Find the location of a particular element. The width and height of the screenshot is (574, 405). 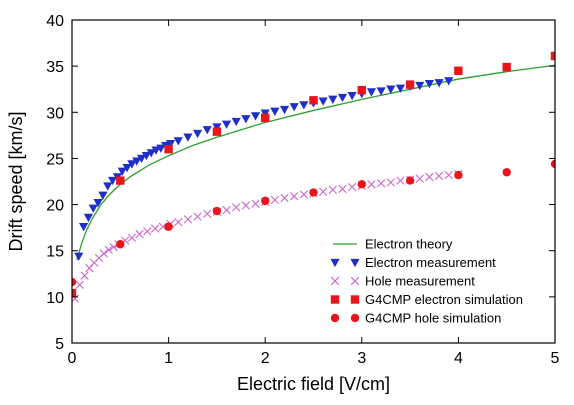

legend-item-electron-theory: Electron theory is located at coordinates (393, 244).